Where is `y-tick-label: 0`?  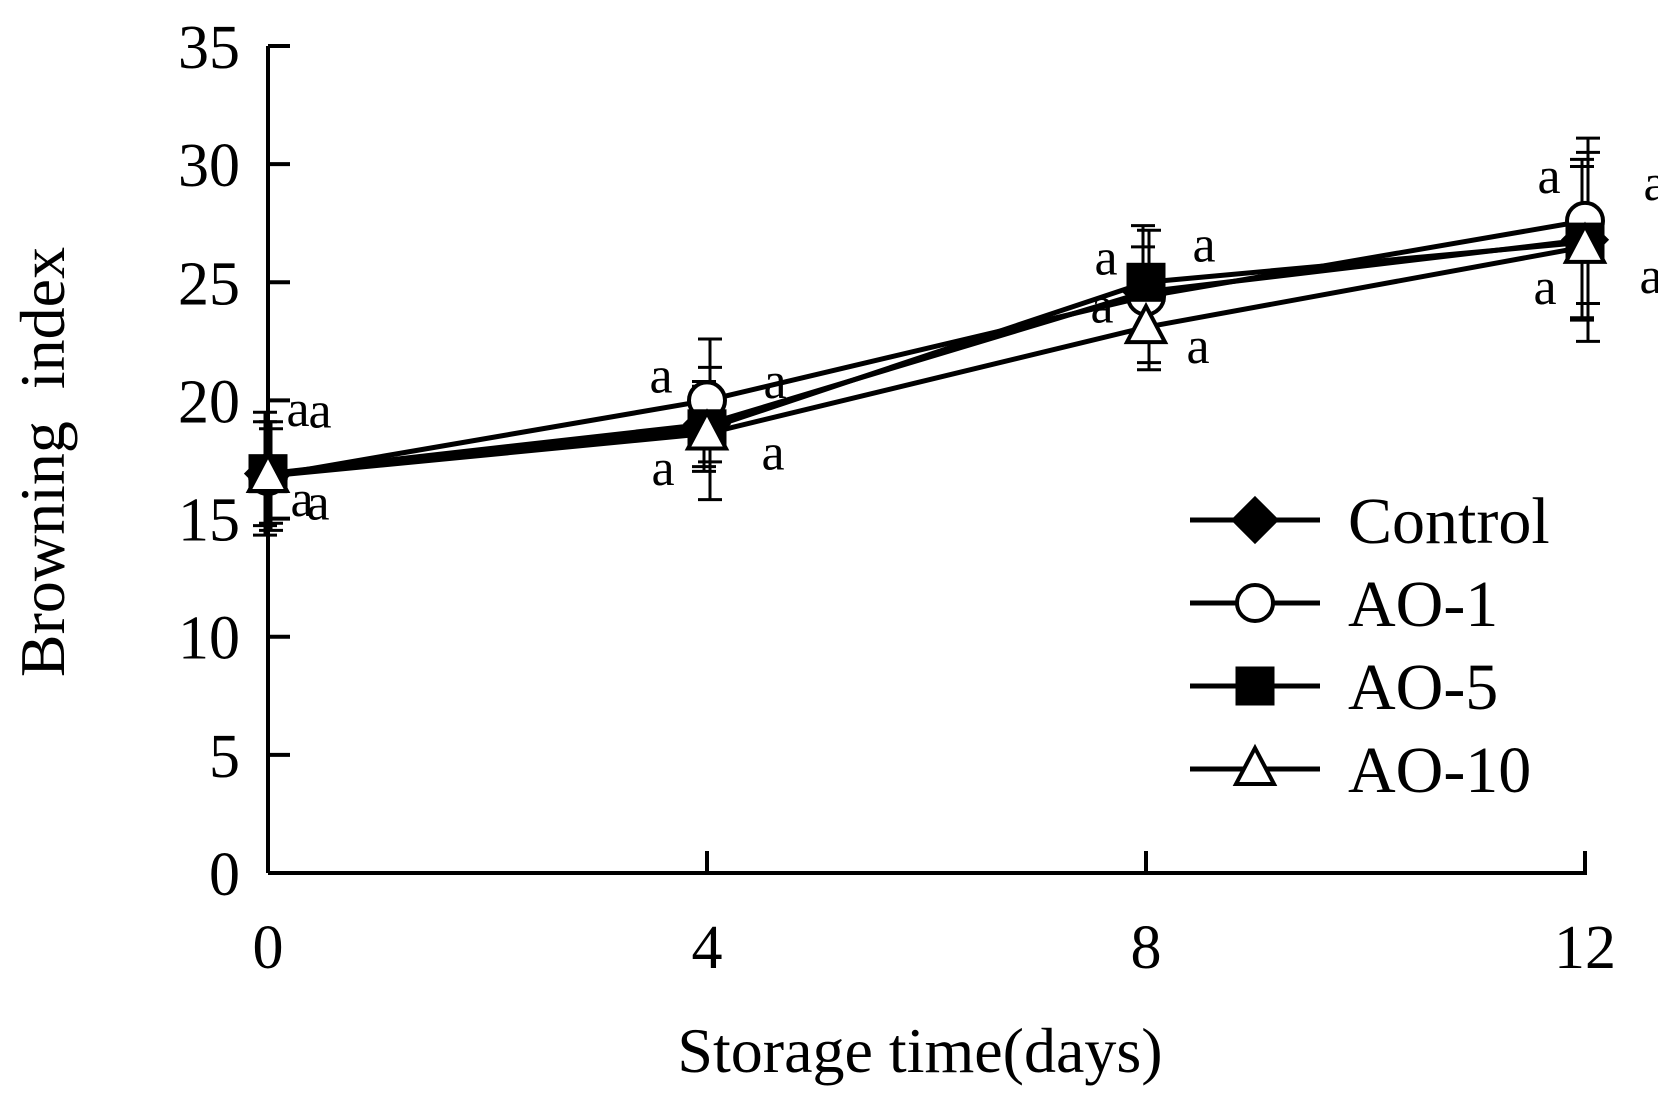
y-tick-label: 0 is located at coordinates (224, 875).